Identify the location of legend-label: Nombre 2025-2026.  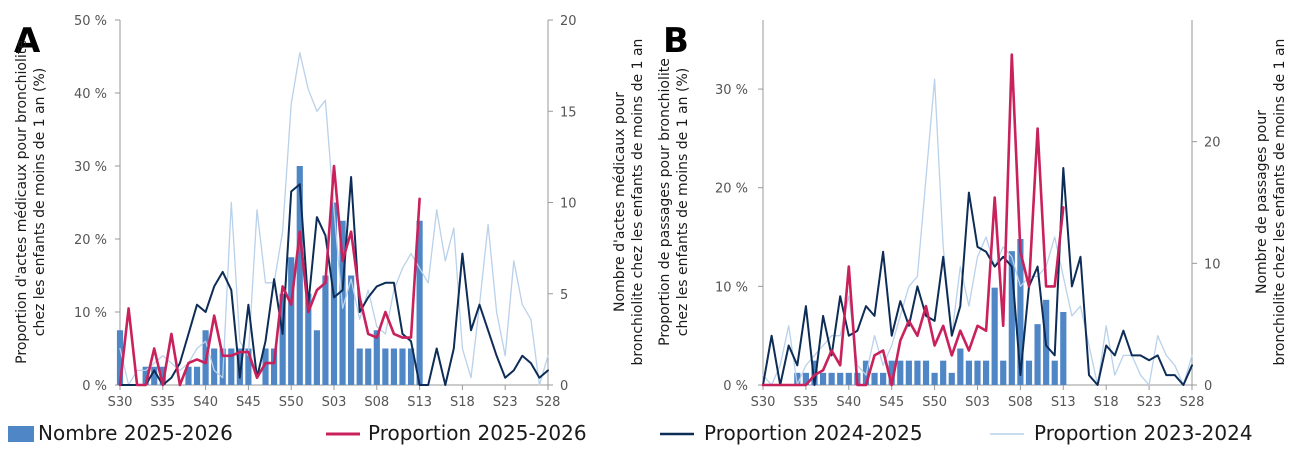
(135, 433).